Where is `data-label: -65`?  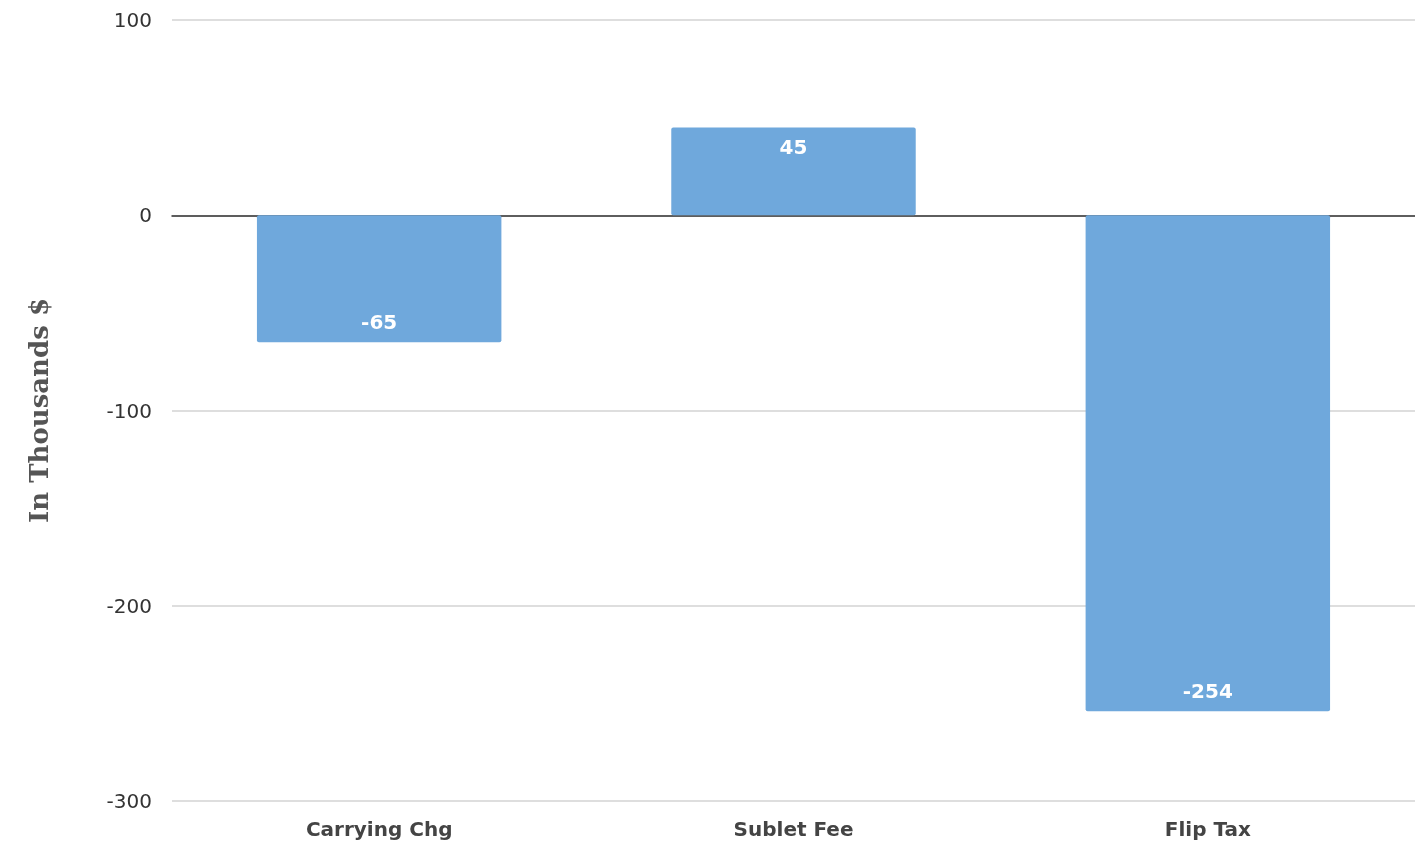
data-label: -65 is located at coordinates (379, 322).